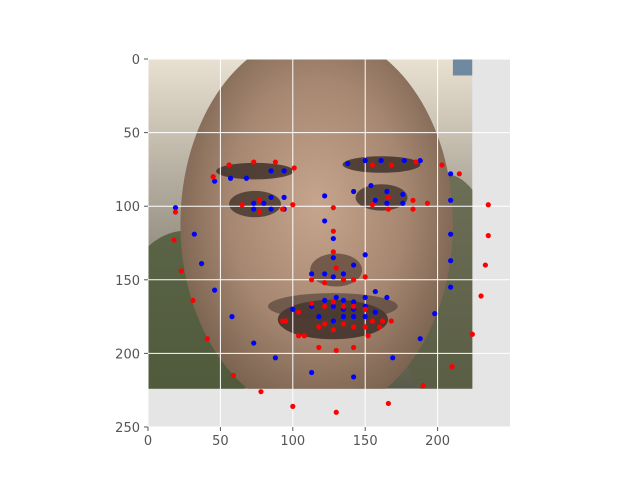 The image size is (640, 480). What do you see at coordinates (365, 441) in the screenshot?
I see `x-tick-label: 150` at bounding box center [365, 441].